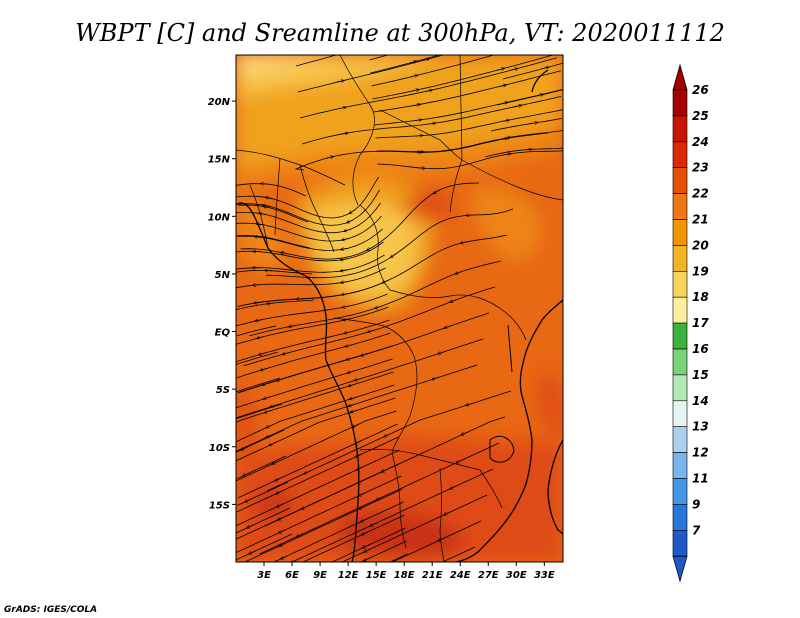 The width and height of the screenshot is (800, 618). I want to click on colorbar-label: 20, so click(700, 245).